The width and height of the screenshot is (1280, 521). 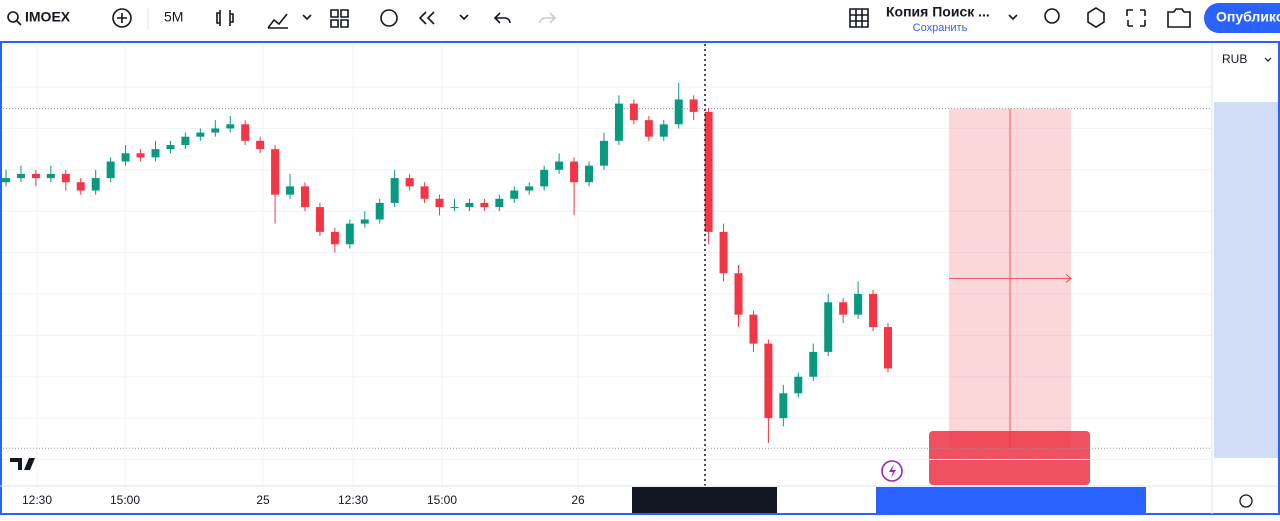 I want to click on search-icon, so click(x=13, y=17).